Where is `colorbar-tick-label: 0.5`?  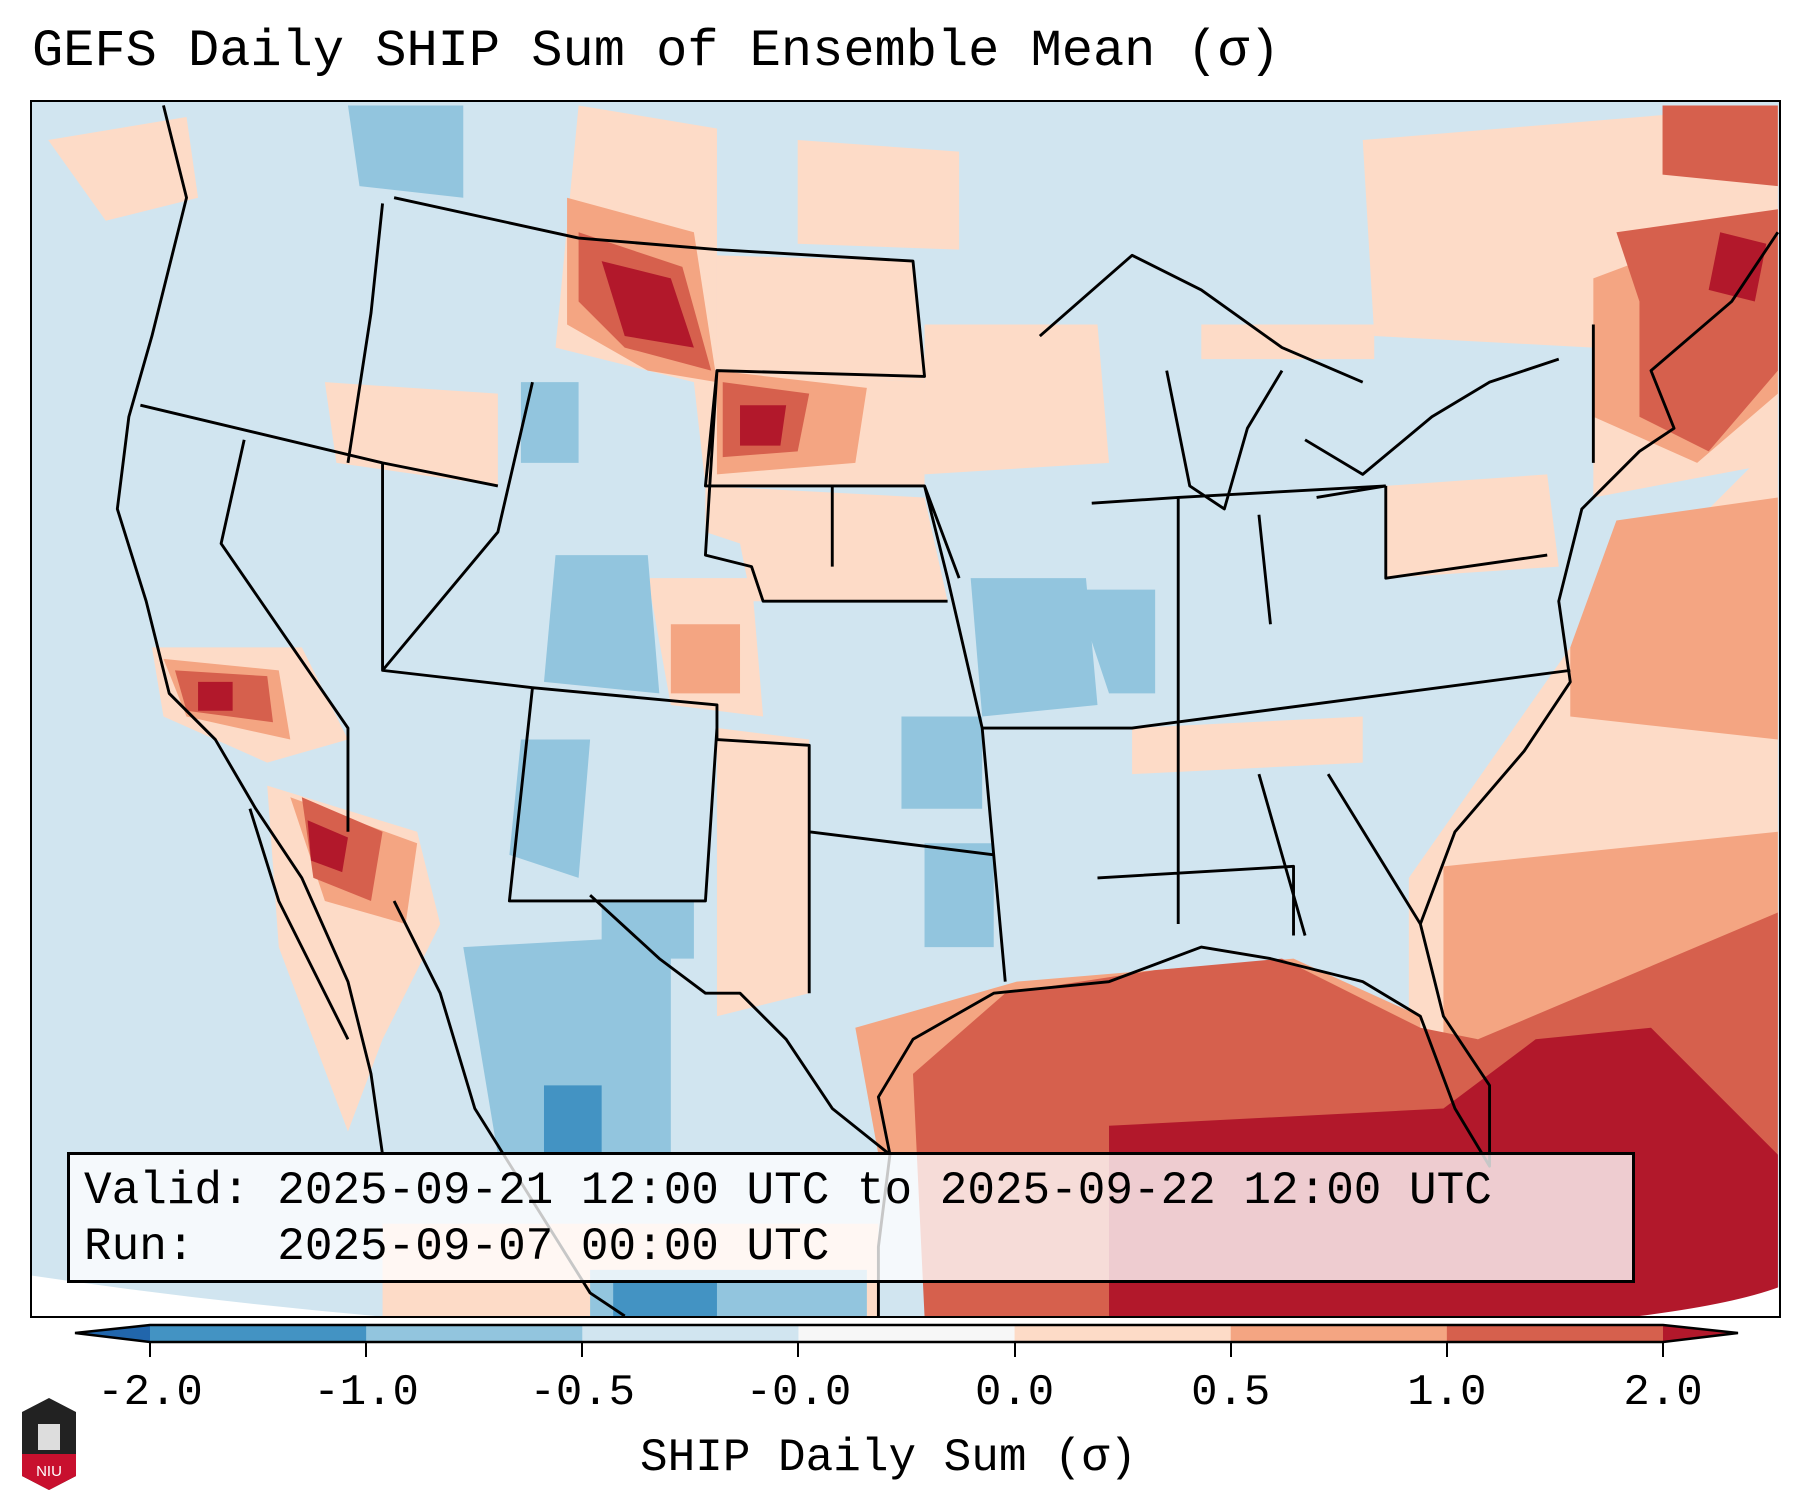
colorbar-tick-label: 0.5 is located at coordinates (1231, 1393).